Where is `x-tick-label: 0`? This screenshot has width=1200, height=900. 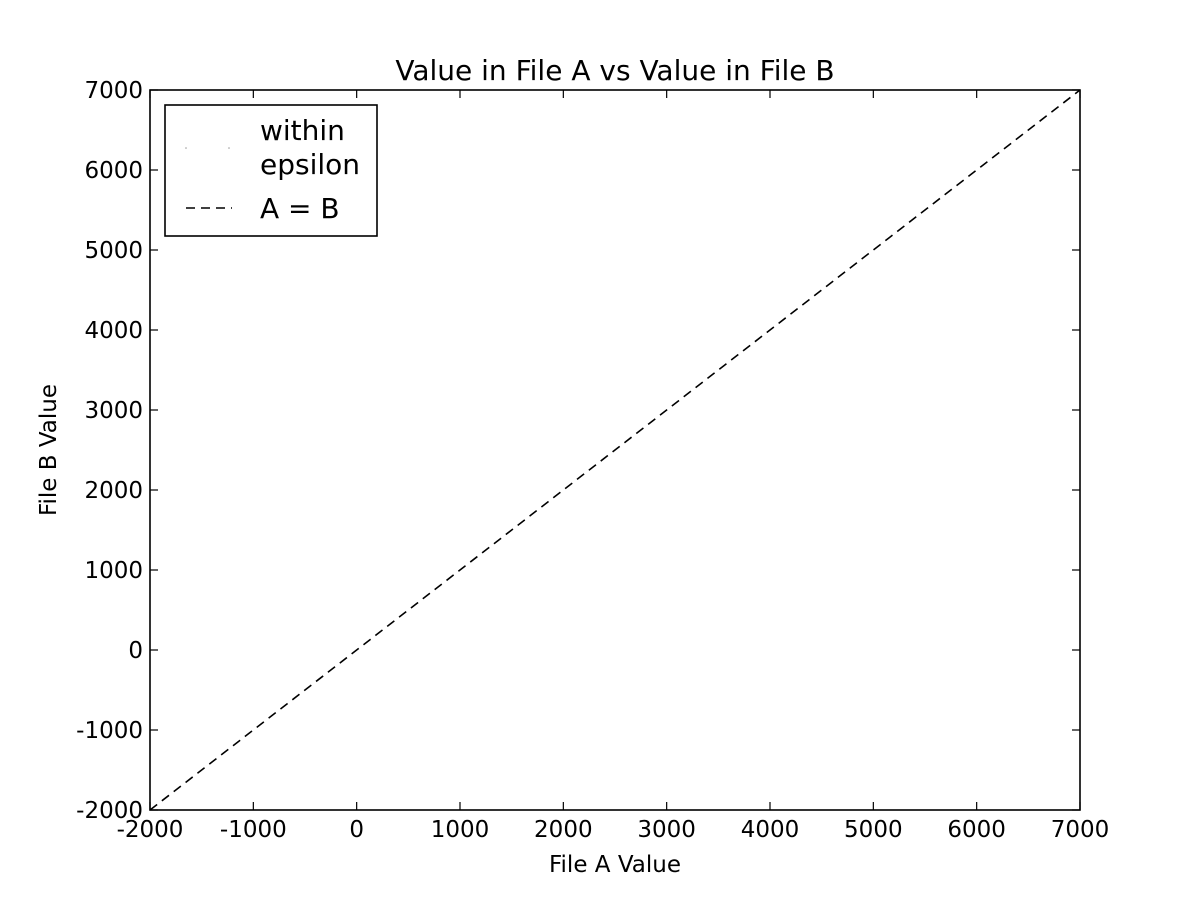 x-tick-label: 0 is located at coordinates (356, 830).